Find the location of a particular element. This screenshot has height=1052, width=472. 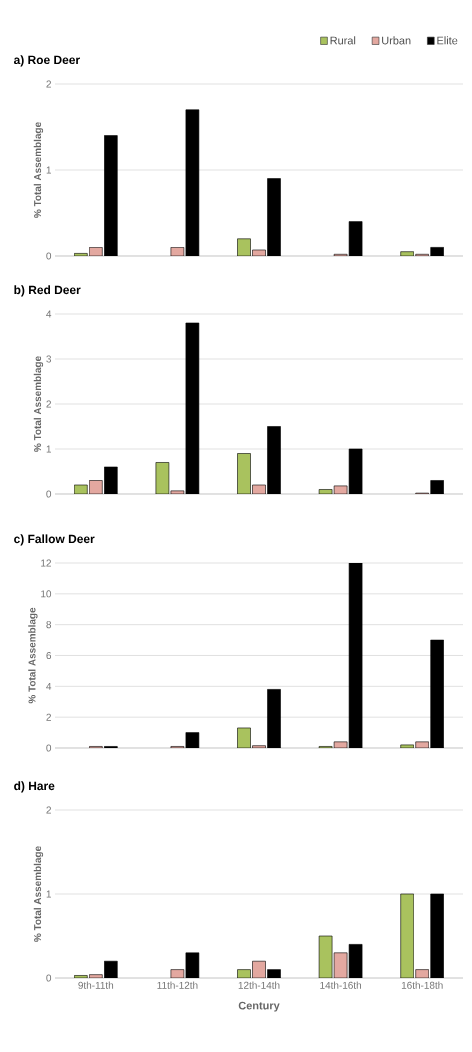

y-tick-label: 6 is located at coordinates (49, 655).